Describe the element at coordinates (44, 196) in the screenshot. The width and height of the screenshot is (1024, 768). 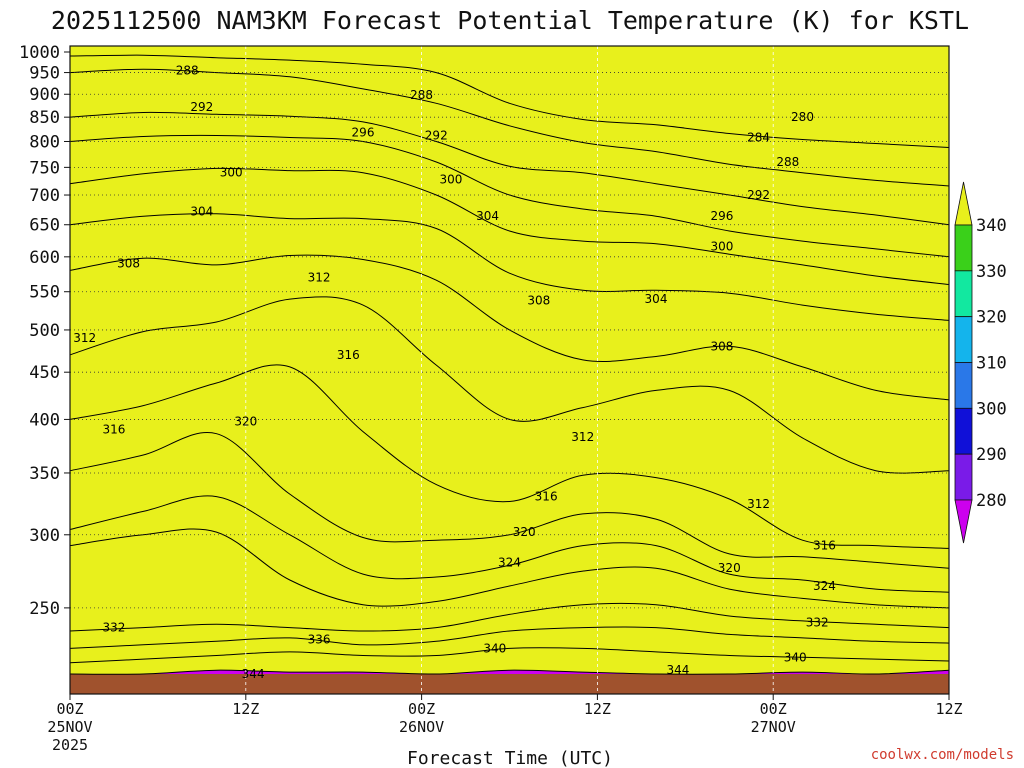
I see `y-tick-label: 700` at that location.